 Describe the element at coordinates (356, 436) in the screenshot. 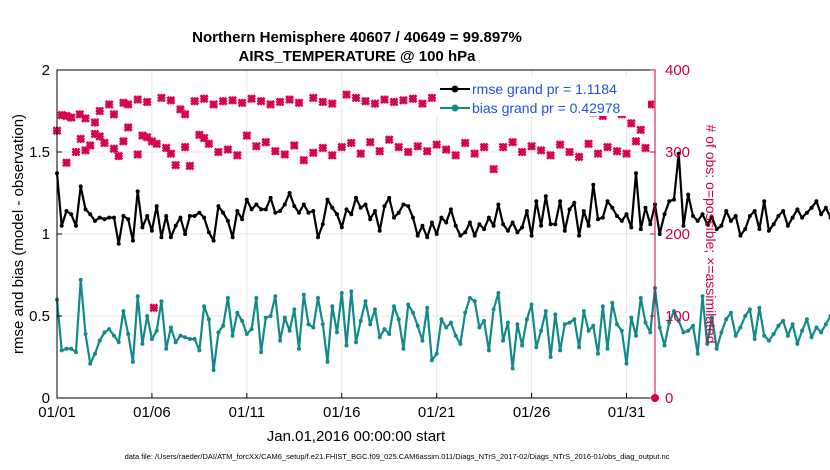

I see `x-axis-label: Jan.01,2016 00:00:00 start` at that location.